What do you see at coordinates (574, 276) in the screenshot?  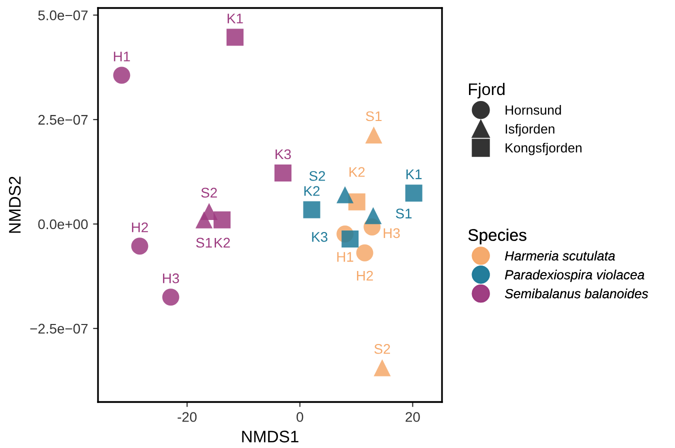 I see `legend-label: Paradexiospira violacea` at bounding box center [574, 276].